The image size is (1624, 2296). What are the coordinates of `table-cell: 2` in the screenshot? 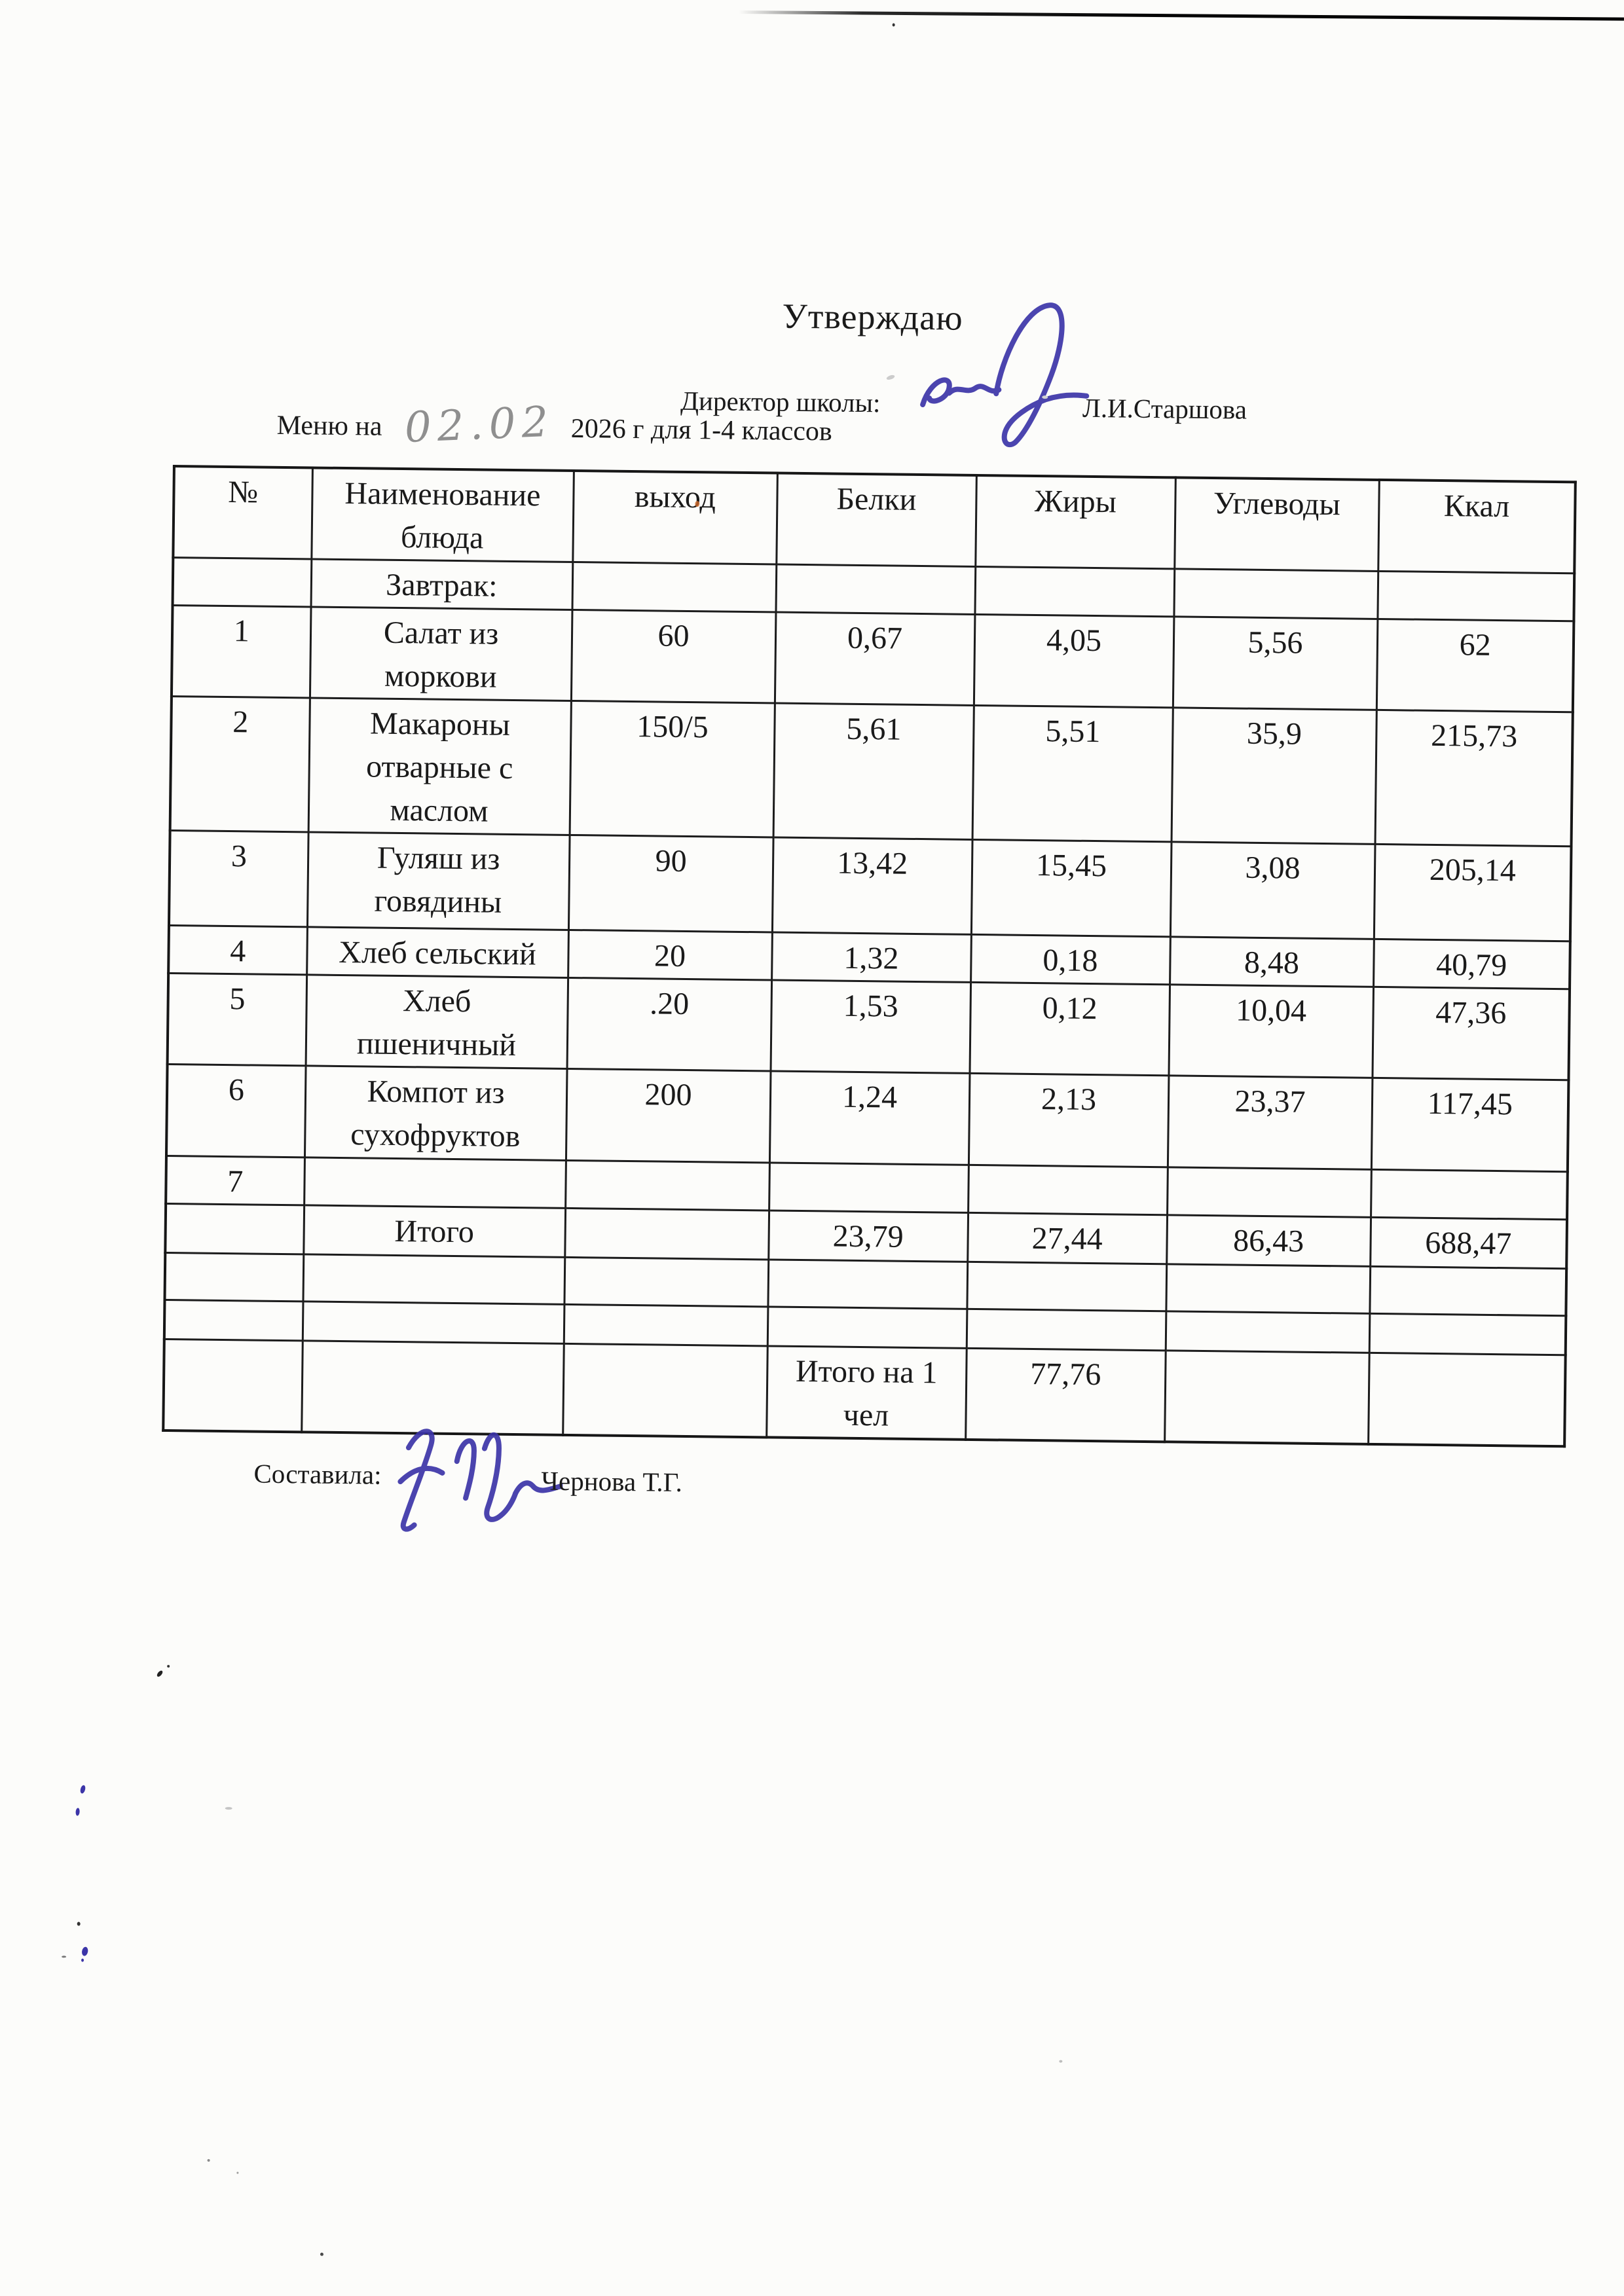 It's located at (240, 764).